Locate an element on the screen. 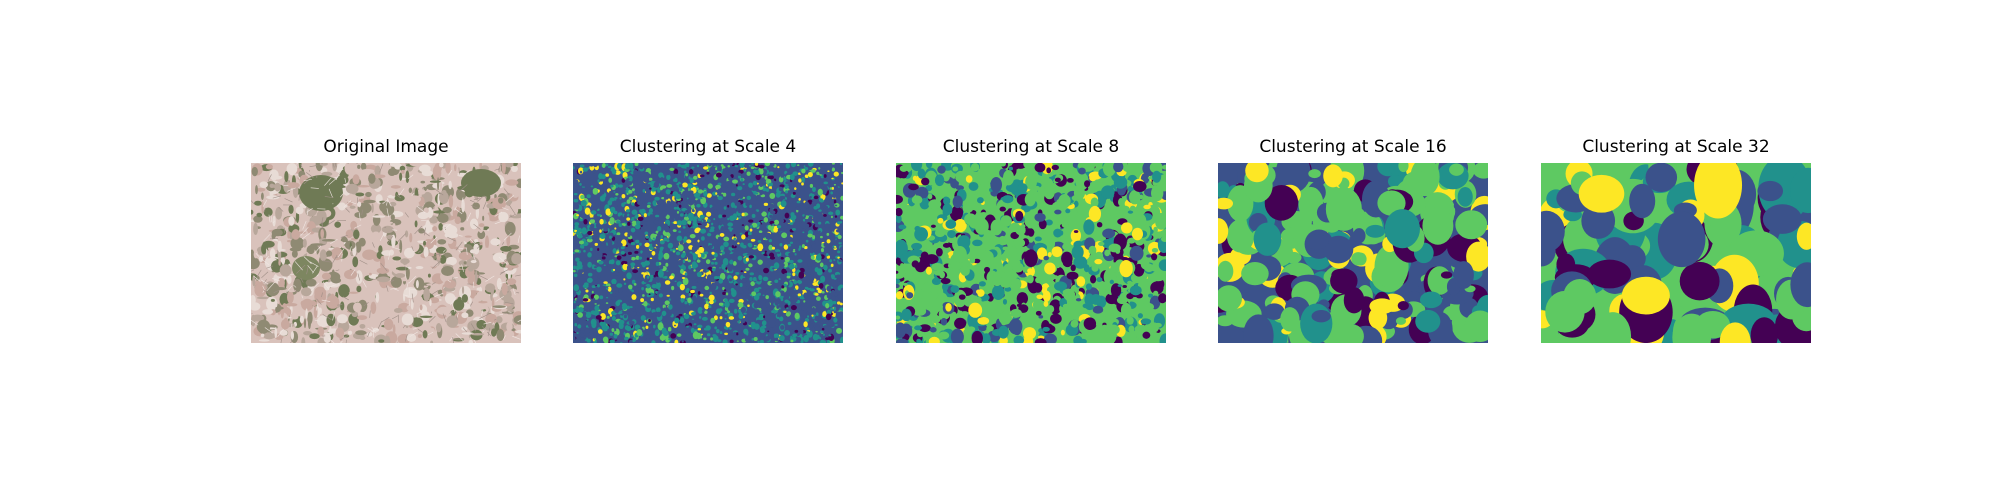 The width and height of the screenshot is (2000, 500). panel-scale-32: Clustering at Scale 32 is located at coordinates (1676, 250).